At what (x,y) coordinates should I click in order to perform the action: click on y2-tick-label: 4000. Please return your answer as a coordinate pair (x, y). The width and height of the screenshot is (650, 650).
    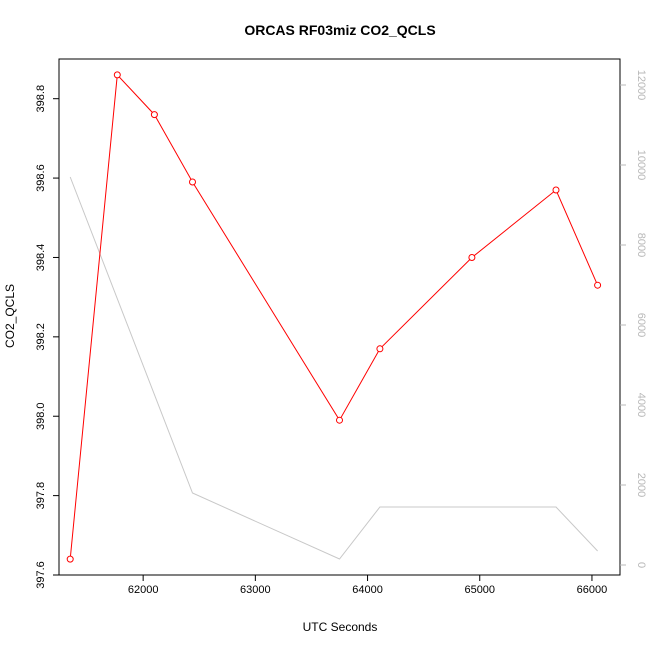
    Looking at the image, I should click on (641, 405).